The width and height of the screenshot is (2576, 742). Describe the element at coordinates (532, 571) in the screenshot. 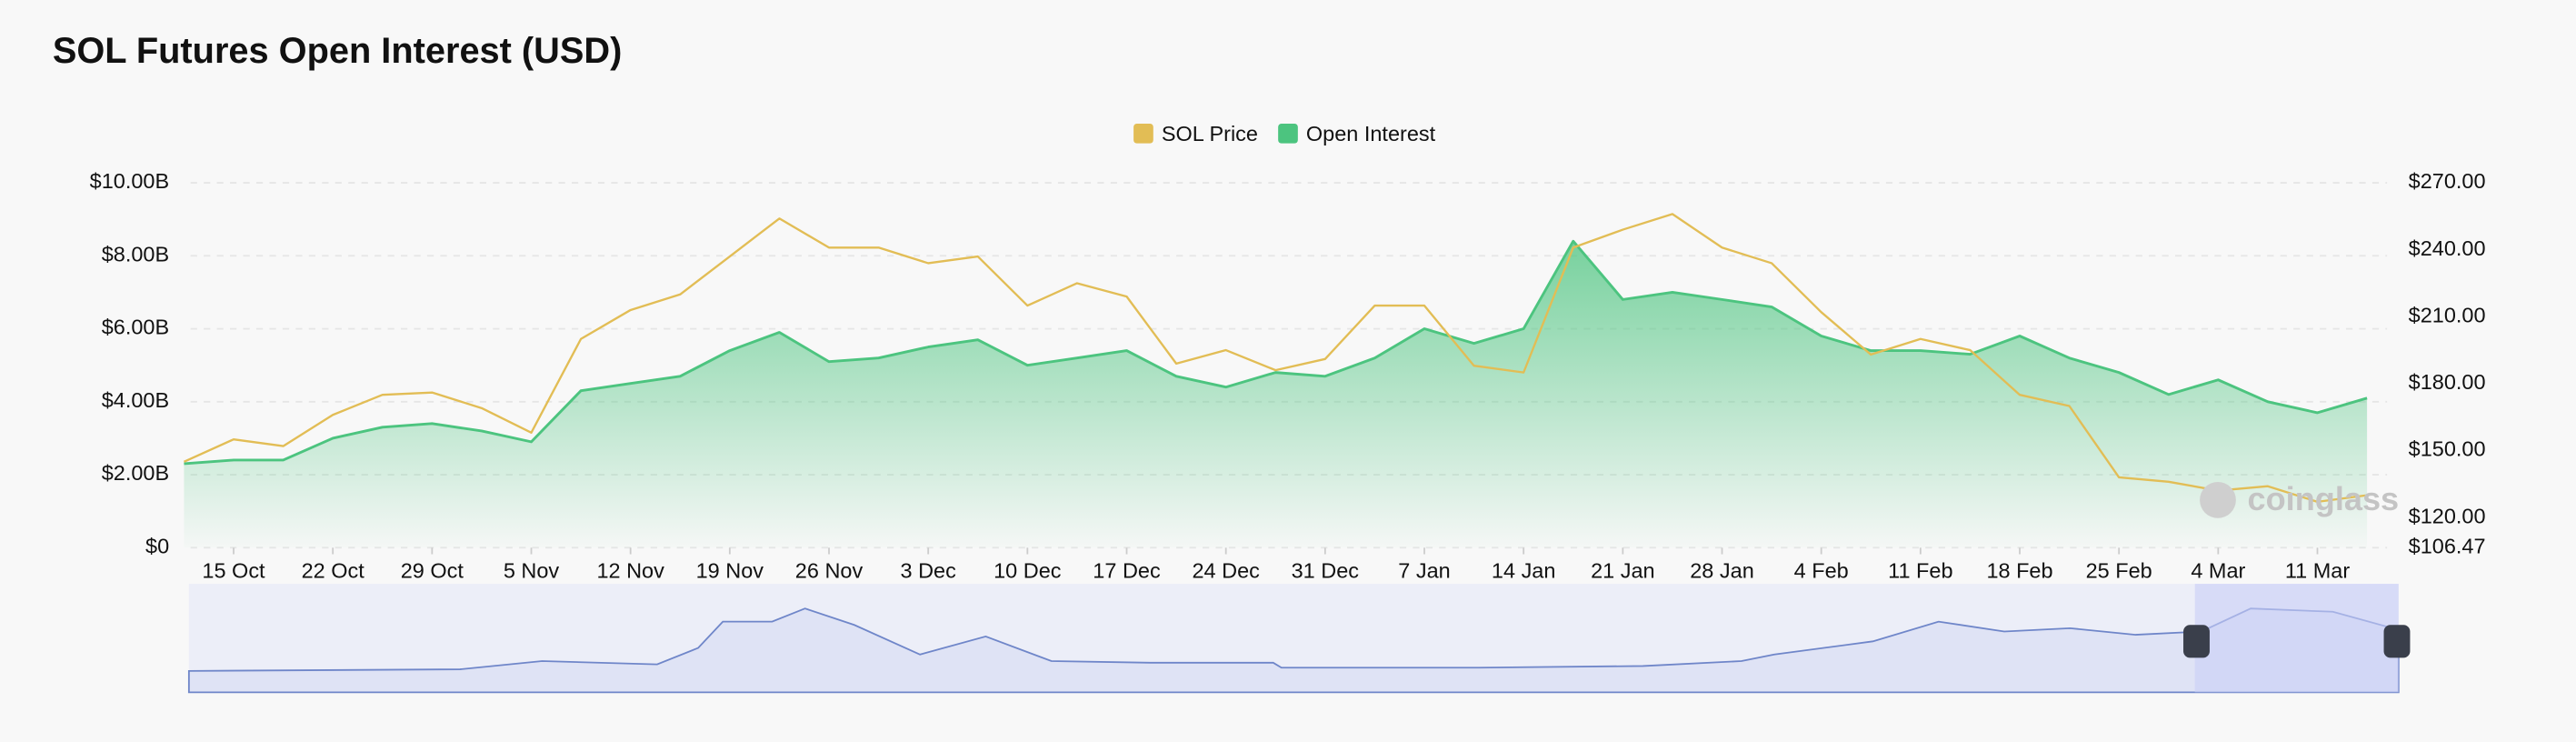

I see `x-tick-label: 5 Nov` at that location.